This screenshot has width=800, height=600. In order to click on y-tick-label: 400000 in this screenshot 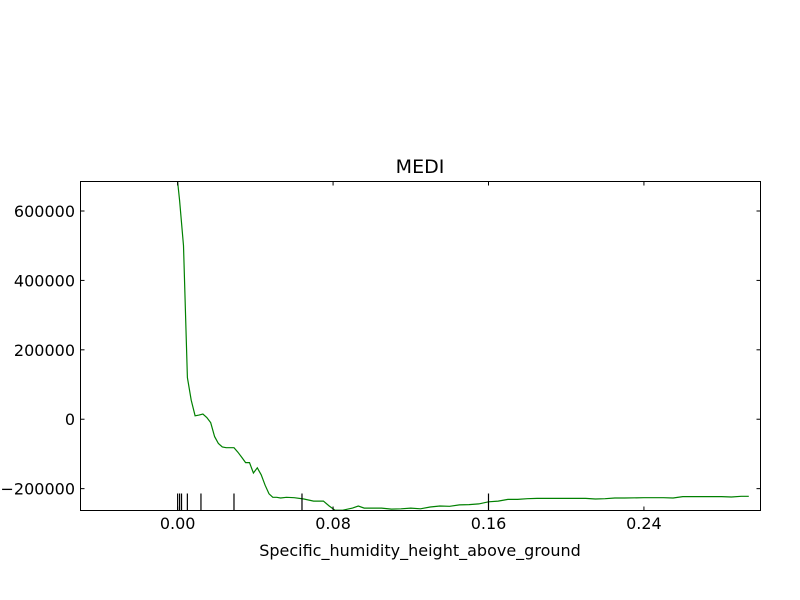, I will do `click(44, 280)`.